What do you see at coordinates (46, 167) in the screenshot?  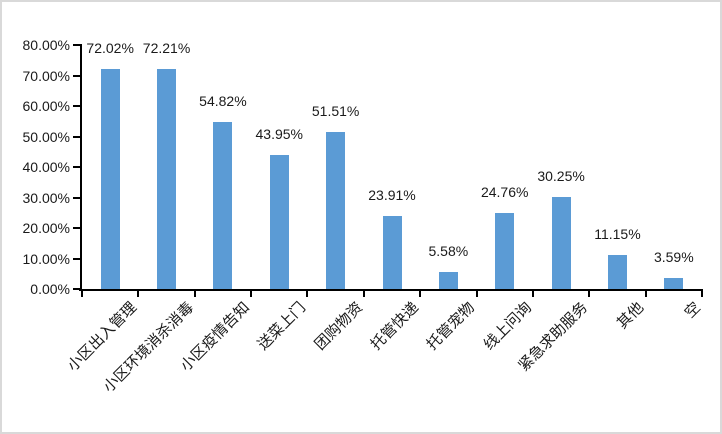 I see `y-tick-label: 40.00%` at bounding box center [46, 167].